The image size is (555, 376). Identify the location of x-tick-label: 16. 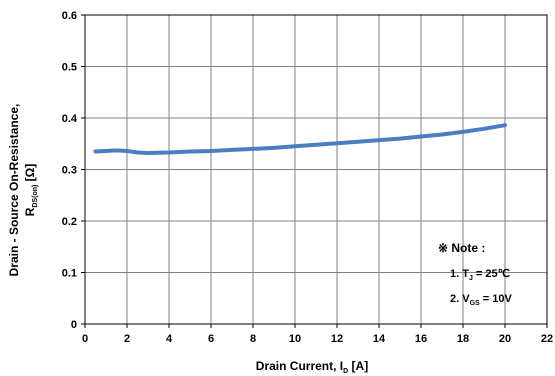
(421, 339).